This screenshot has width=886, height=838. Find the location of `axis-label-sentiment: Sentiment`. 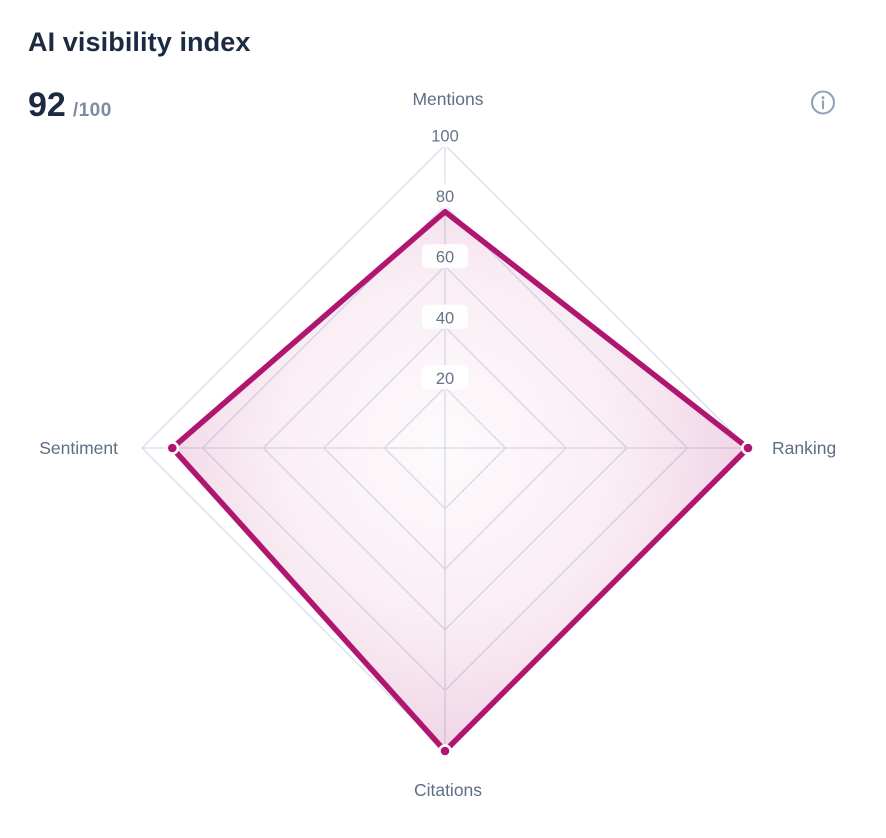

axis-label-sentiment: Sentiment is located at coordinates (78, 448).